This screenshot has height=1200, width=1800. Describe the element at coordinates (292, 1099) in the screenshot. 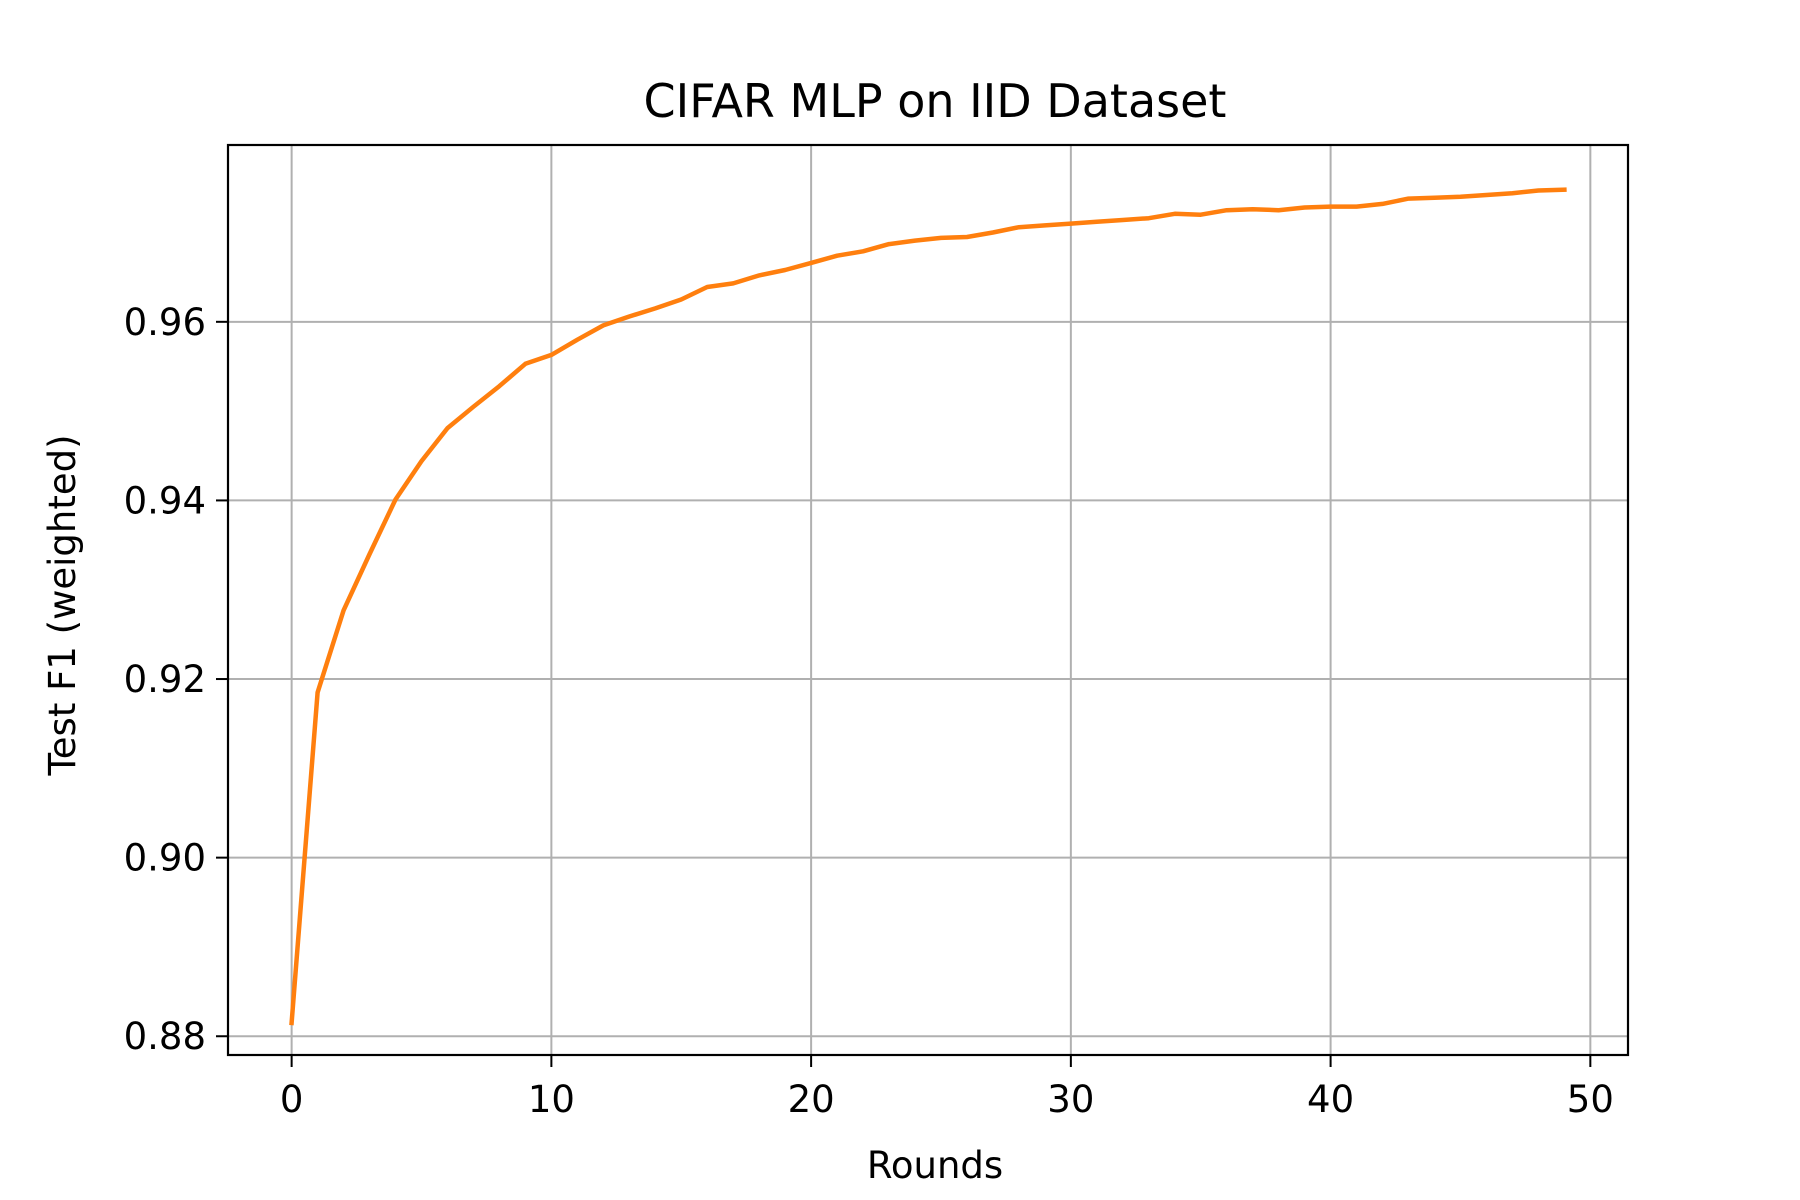

I see `x-tick-label: 0` at that location.